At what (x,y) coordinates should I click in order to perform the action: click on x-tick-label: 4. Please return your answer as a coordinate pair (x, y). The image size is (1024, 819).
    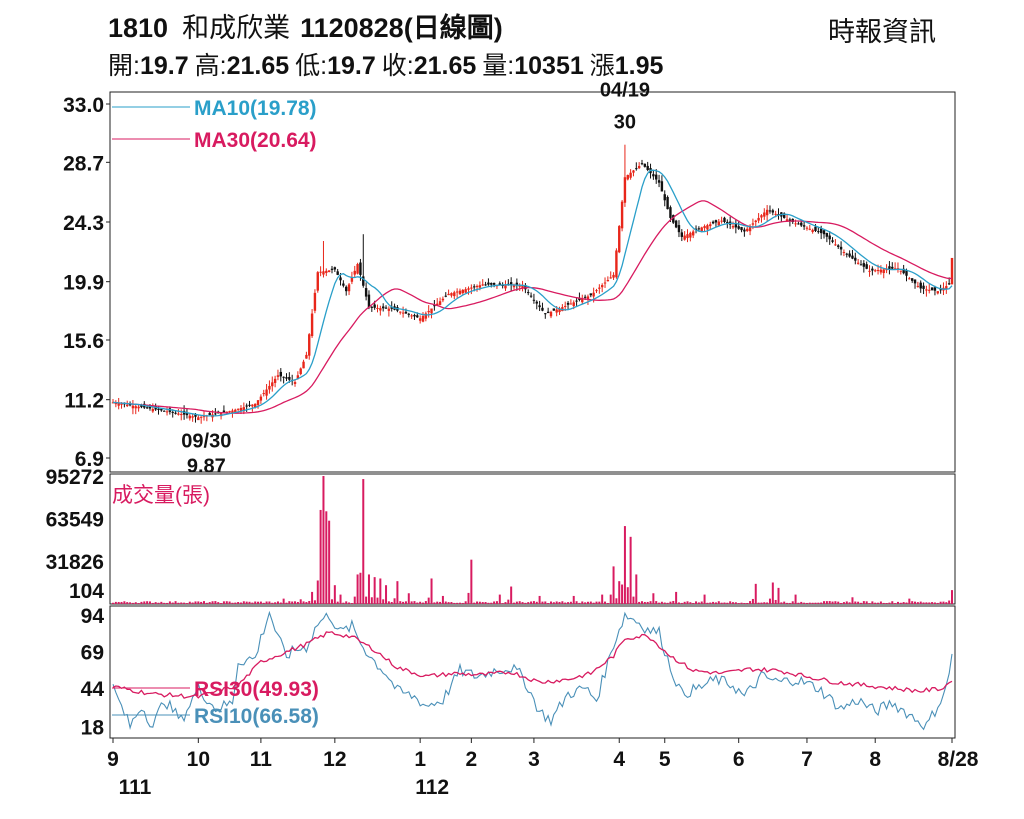
    Looking at the image, I should click on (619, 759).